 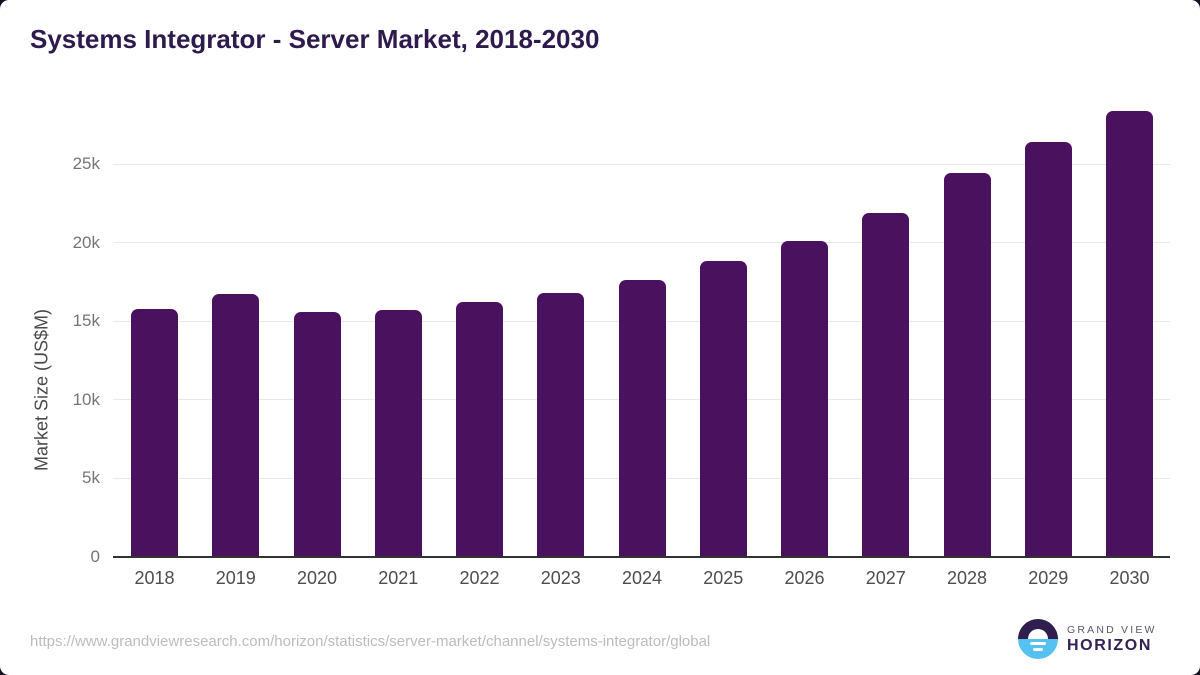 I want to click on gridline-25k, so click(x=641, y=164).